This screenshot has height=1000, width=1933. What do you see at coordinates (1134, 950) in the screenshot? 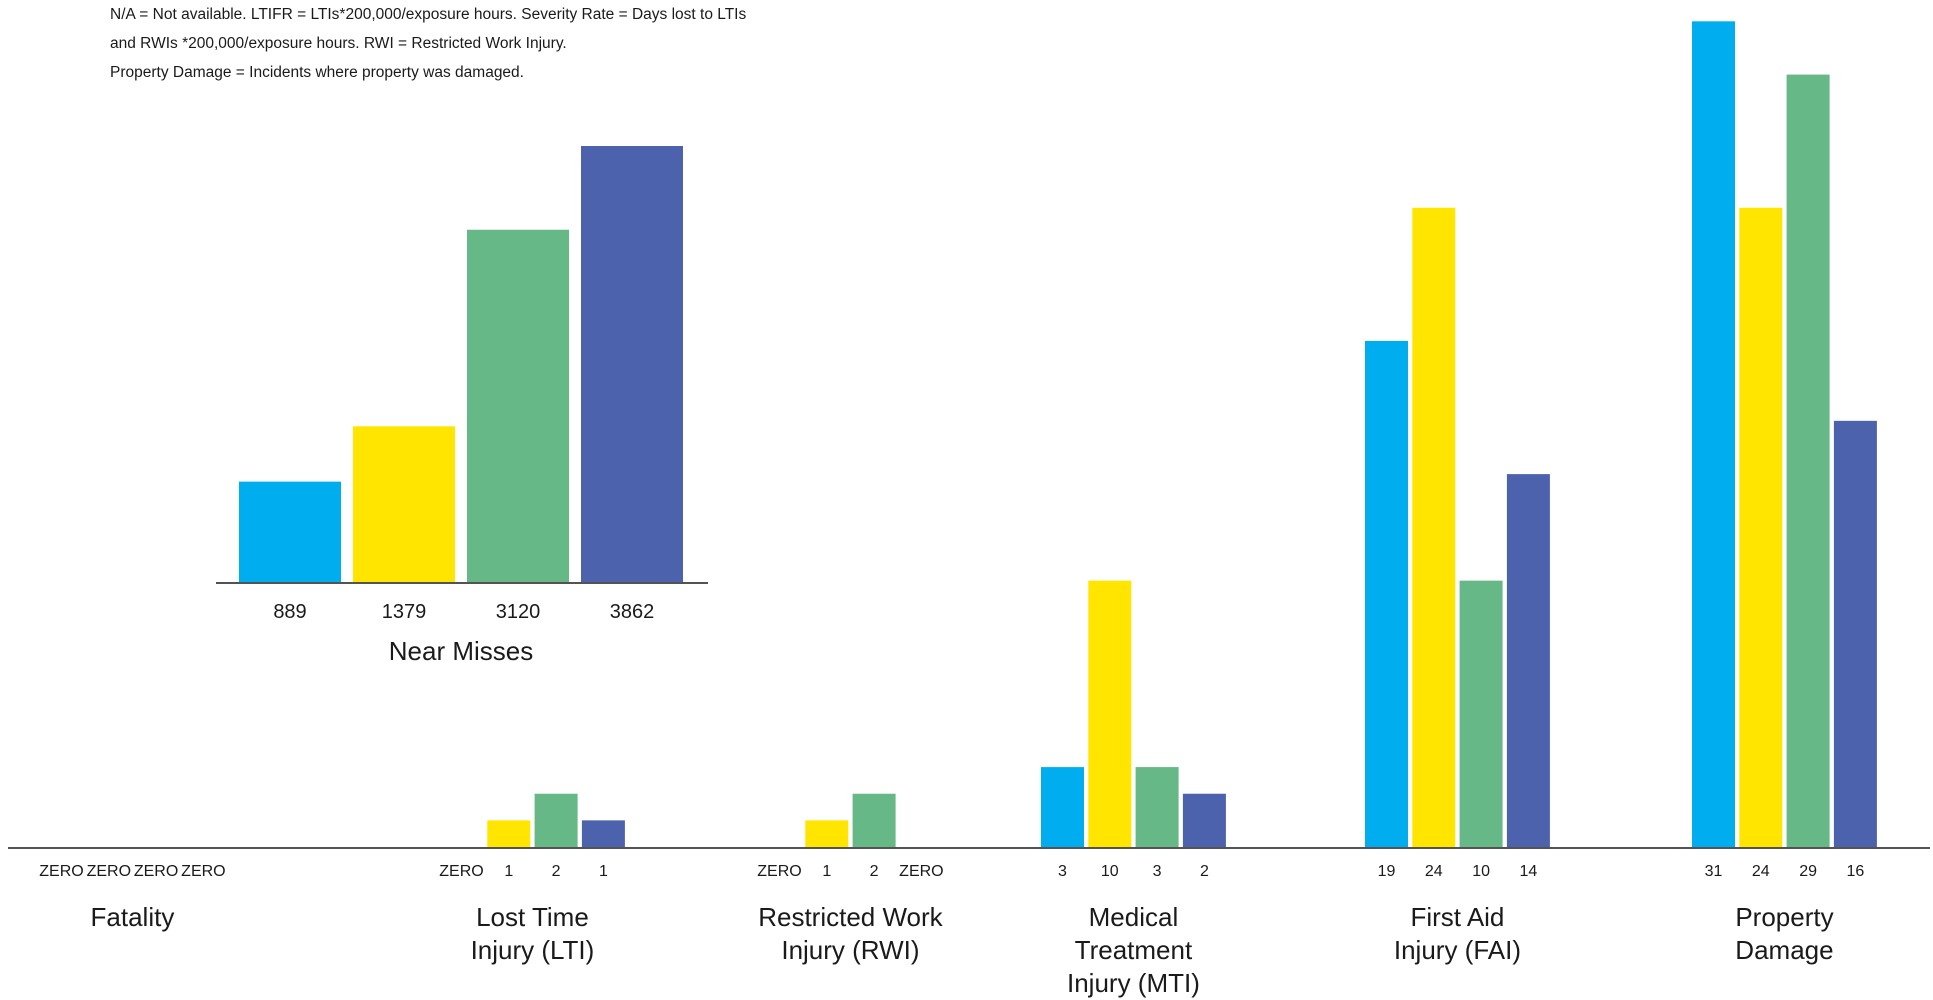
I see `category-label: Treatment` at bounding box center [1134, 950].